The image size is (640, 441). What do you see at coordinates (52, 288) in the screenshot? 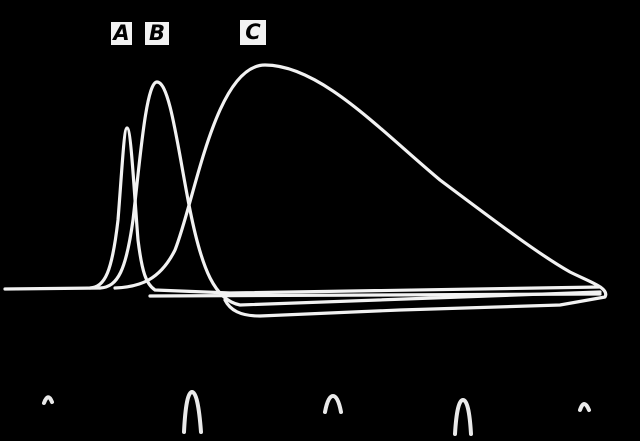
I see `baseline` at bounding box center [52, 288].